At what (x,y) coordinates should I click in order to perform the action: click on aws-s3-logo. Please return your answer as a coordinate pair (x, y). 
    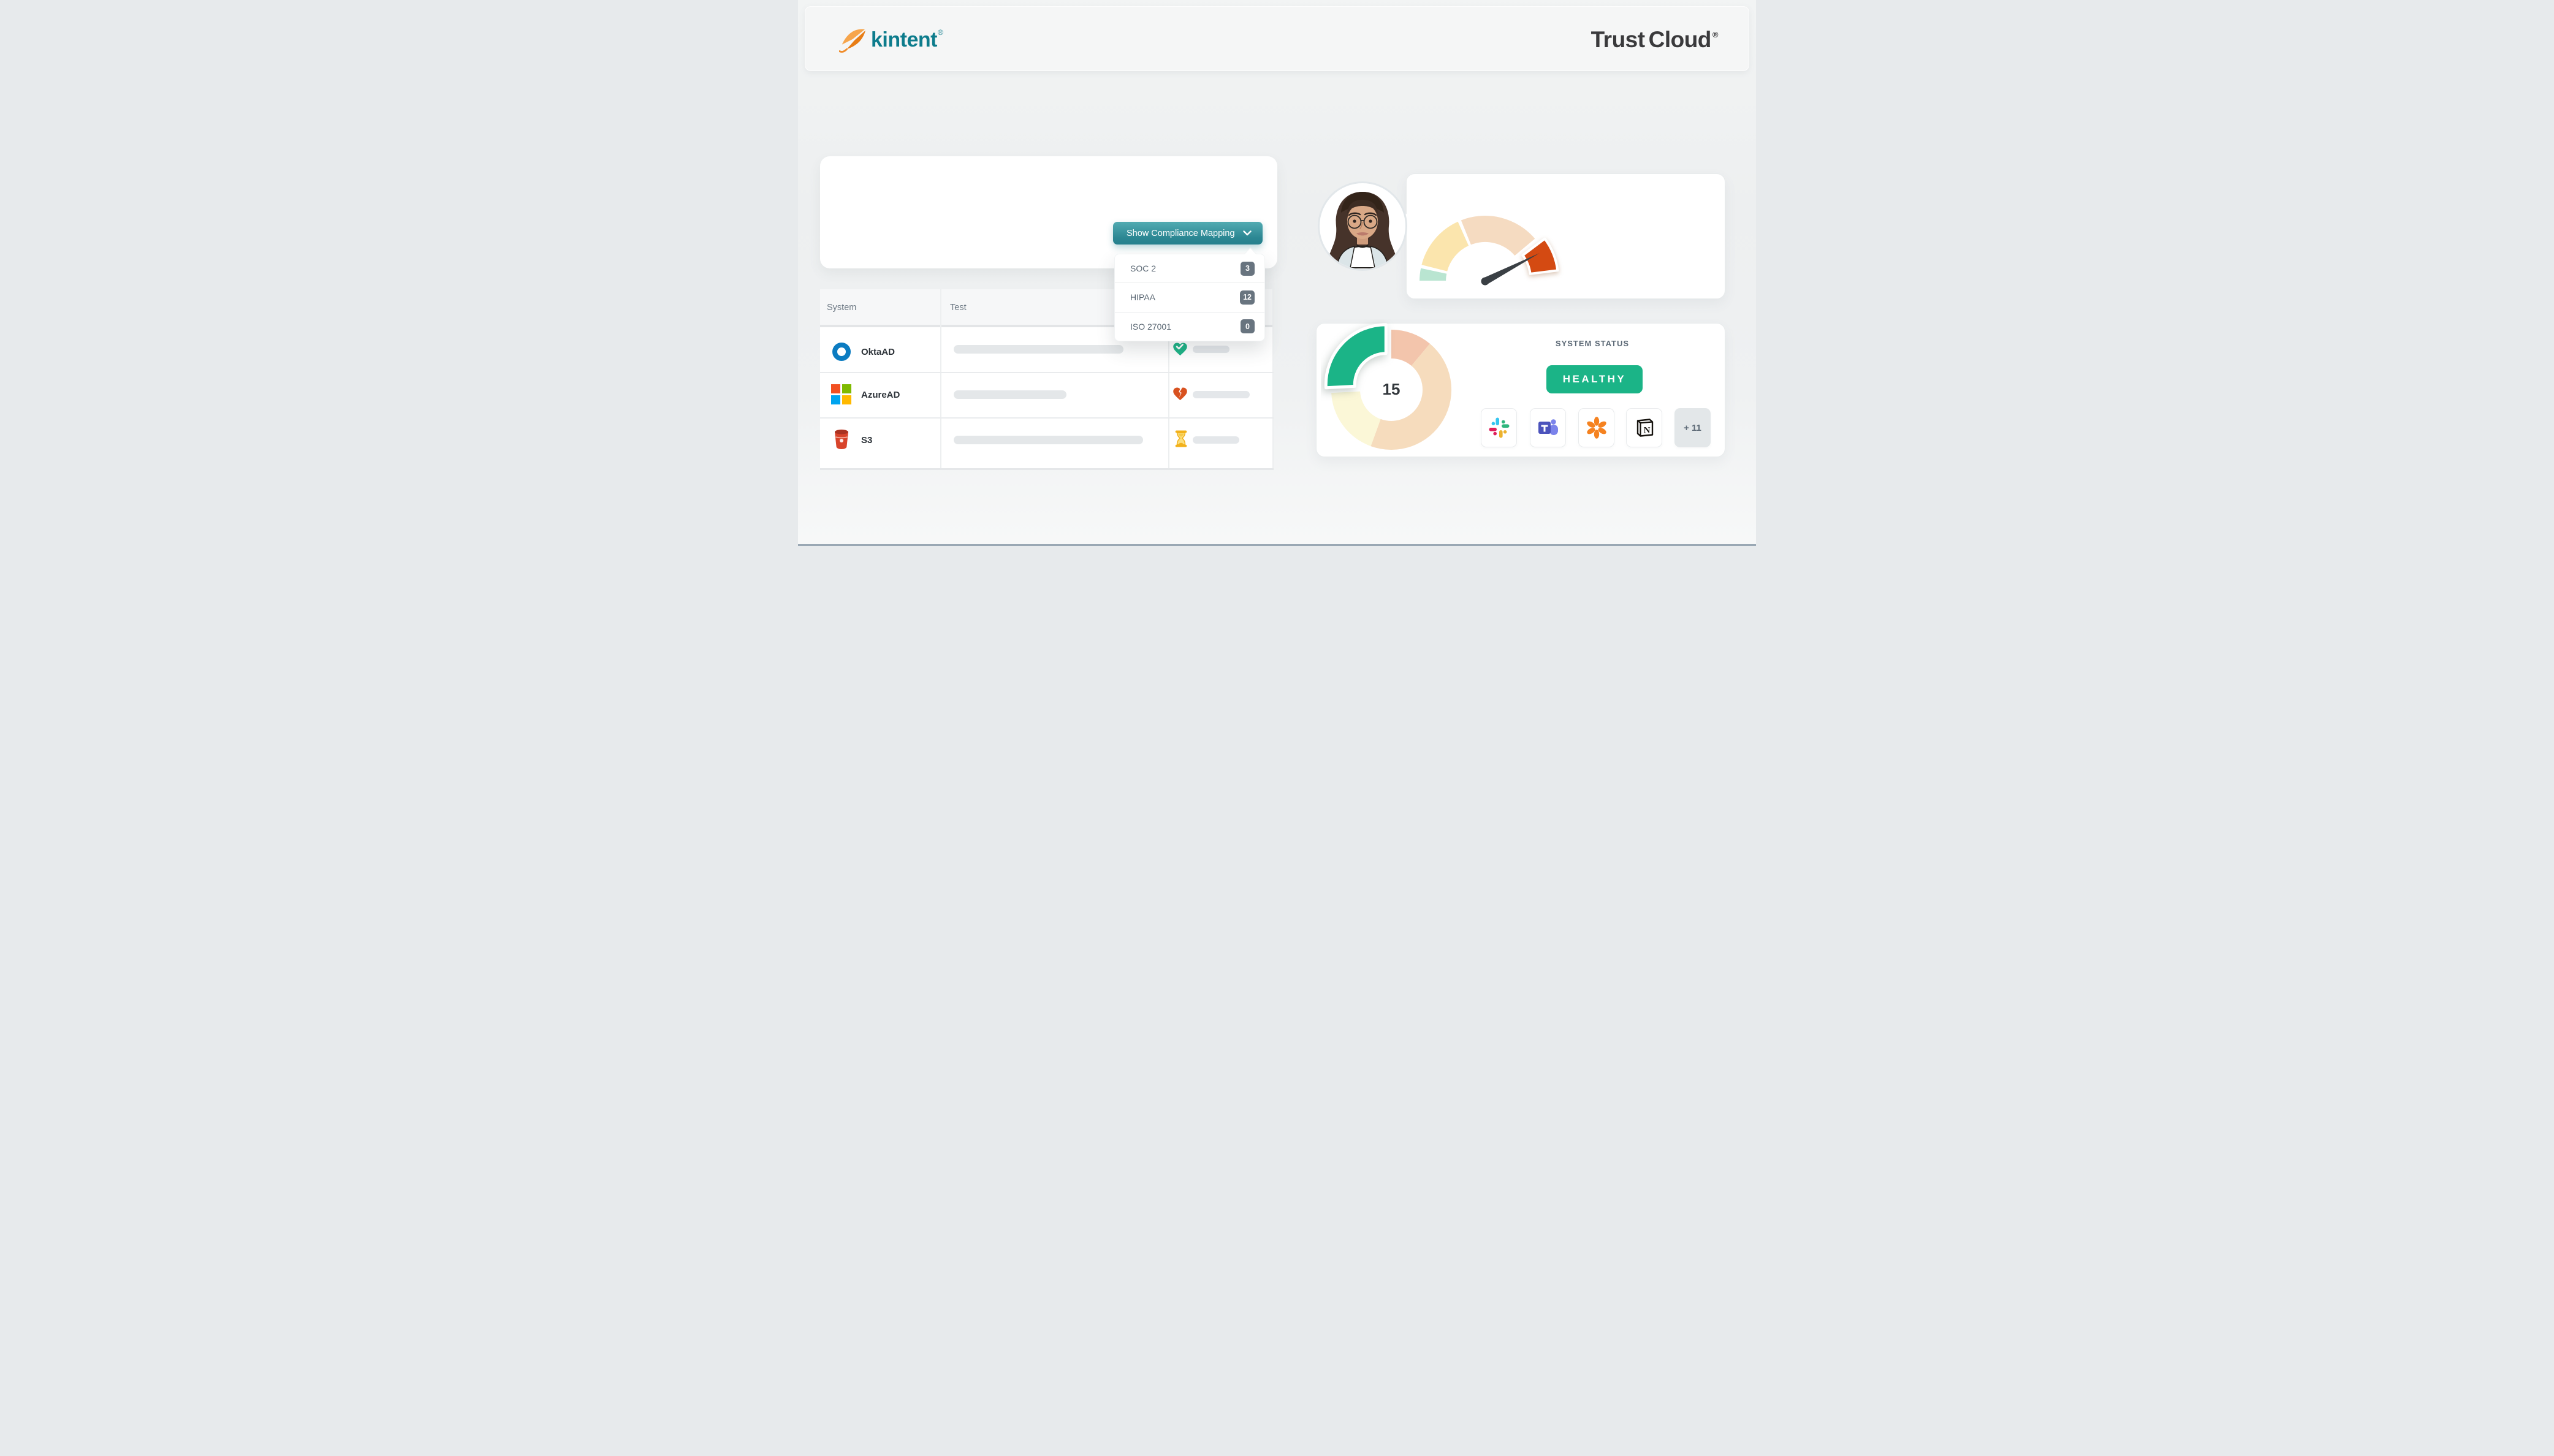
    Looking at the image, I should click on (841, 439).